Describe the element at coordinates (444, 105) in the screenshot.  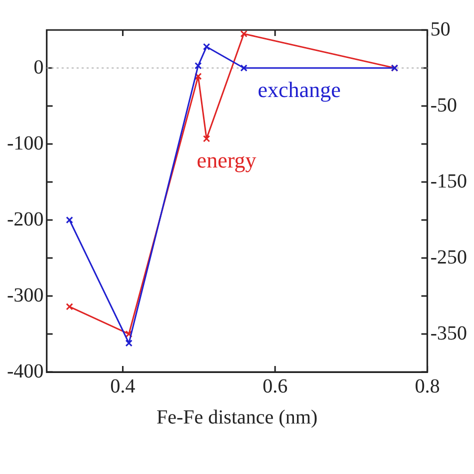
I see `y2-tick-label: -50` at that location.